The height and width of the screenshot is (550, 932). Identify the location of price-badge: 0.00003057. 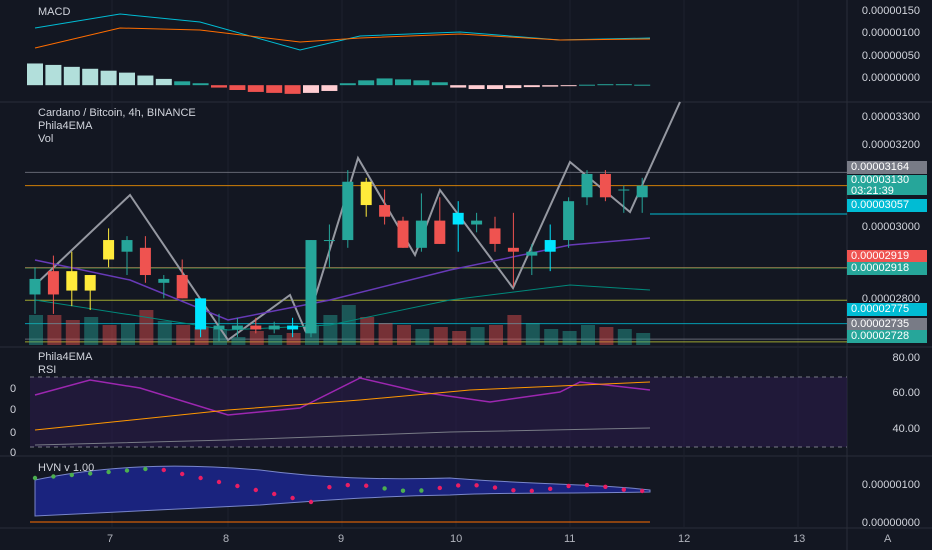
(887, 205).